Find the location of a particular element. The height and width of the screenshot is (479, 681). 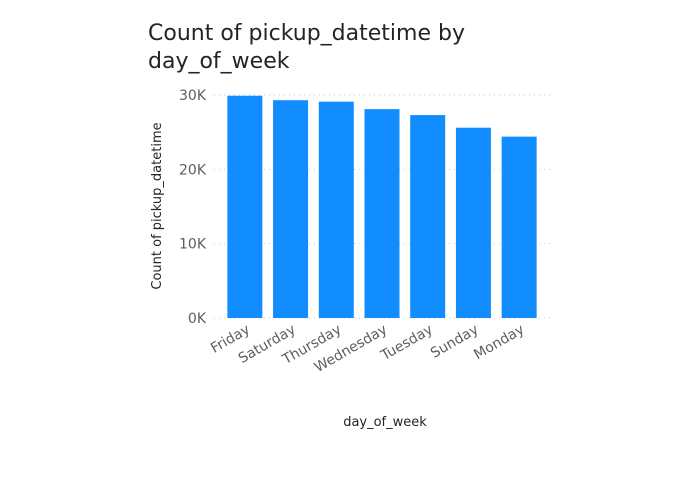

y-axis-title: Count of pickup_datetime is located at coordinates (157, 205).